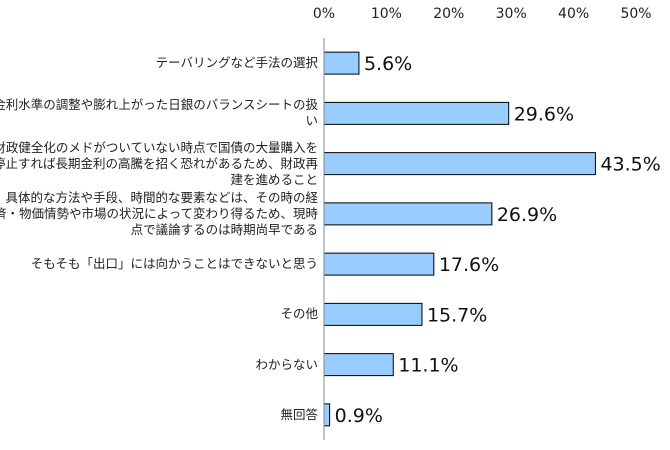 The image size is (670, 450). I want to click on x-tick-label: 0%, so click(324, 14).